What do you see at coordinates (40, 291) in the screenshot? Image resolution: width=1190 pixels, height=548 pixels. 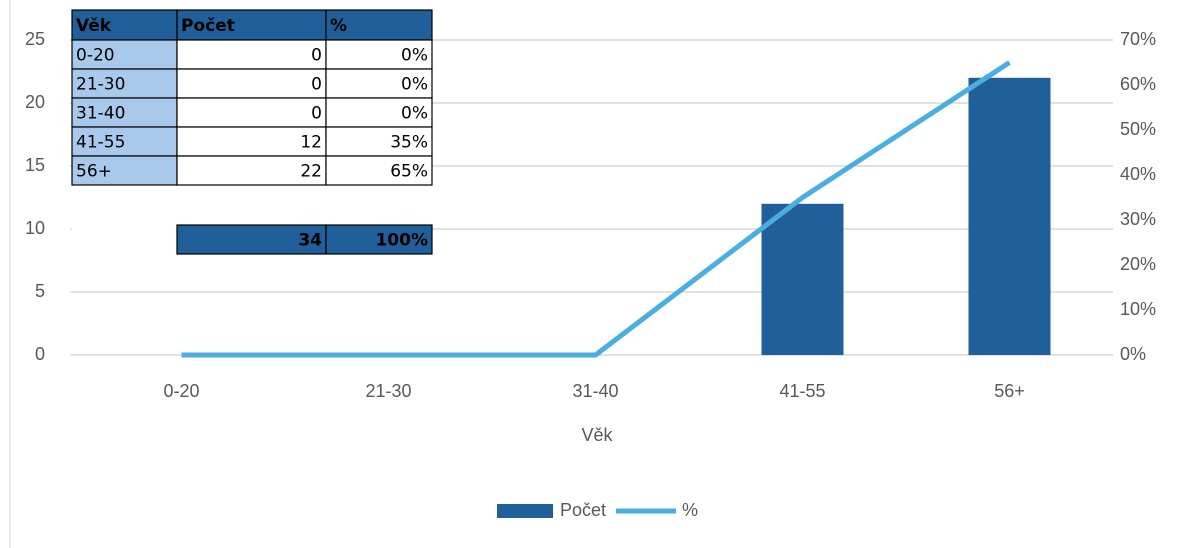 I see `y-tick-label: 5` at bounding box center [40, 291].